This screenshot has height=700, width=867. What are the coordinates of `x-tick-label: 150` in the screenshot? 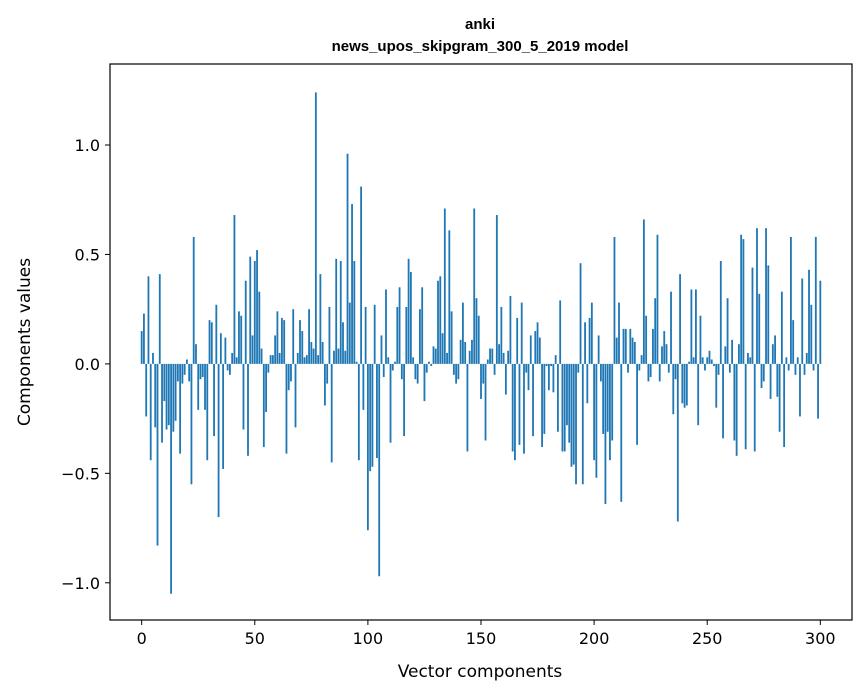 It's located at (481, 638).